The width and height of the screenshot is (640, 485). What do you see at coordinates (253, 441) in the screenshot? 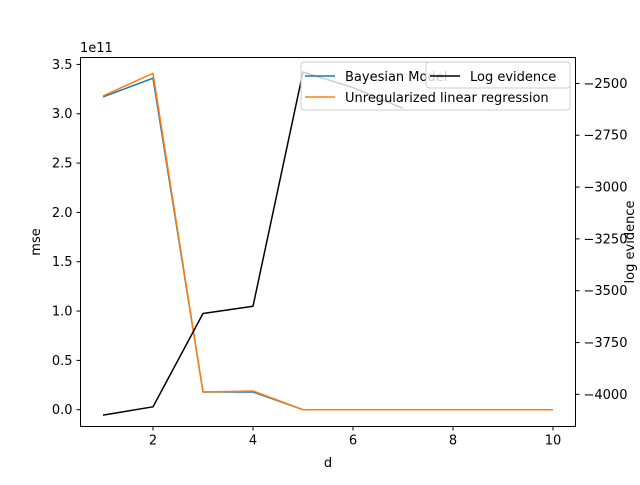
I see `x-tick-label: 4` at bounding box center [253, 441].